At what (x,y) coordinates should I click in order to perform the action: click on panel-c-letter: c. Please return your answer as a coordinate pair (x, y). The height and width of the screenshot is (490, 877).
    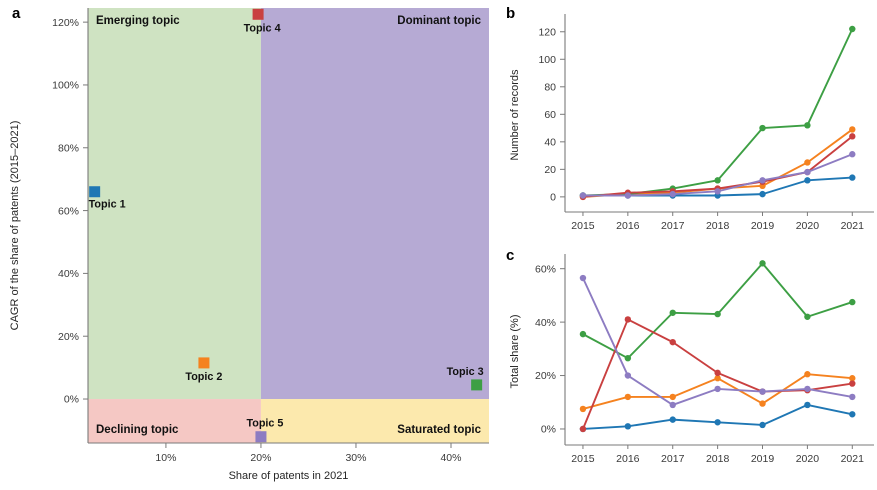
    Looking at the image, I should click on (510, 255).